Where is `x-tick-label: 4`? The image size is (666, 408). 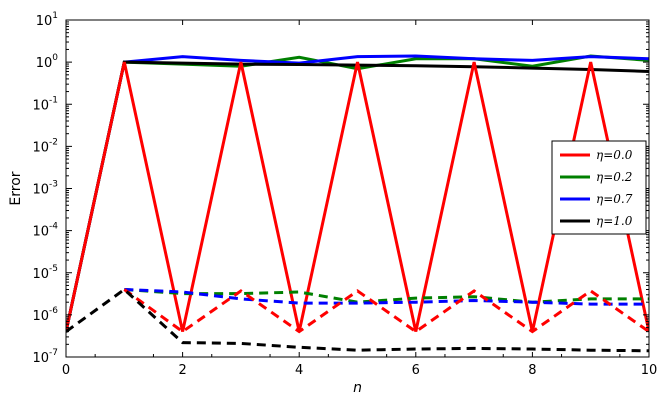
x-tick-label: 4 is located at coordinates (299, 370).